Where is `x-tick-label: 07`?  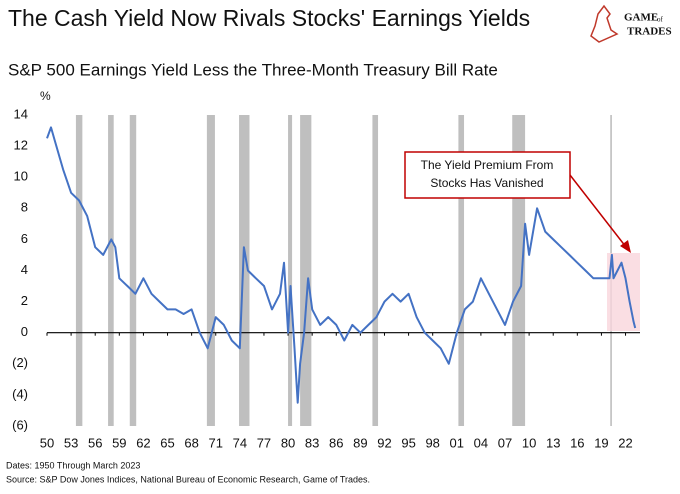
x-tick-label: 07 is located at coordinates (505, 442).